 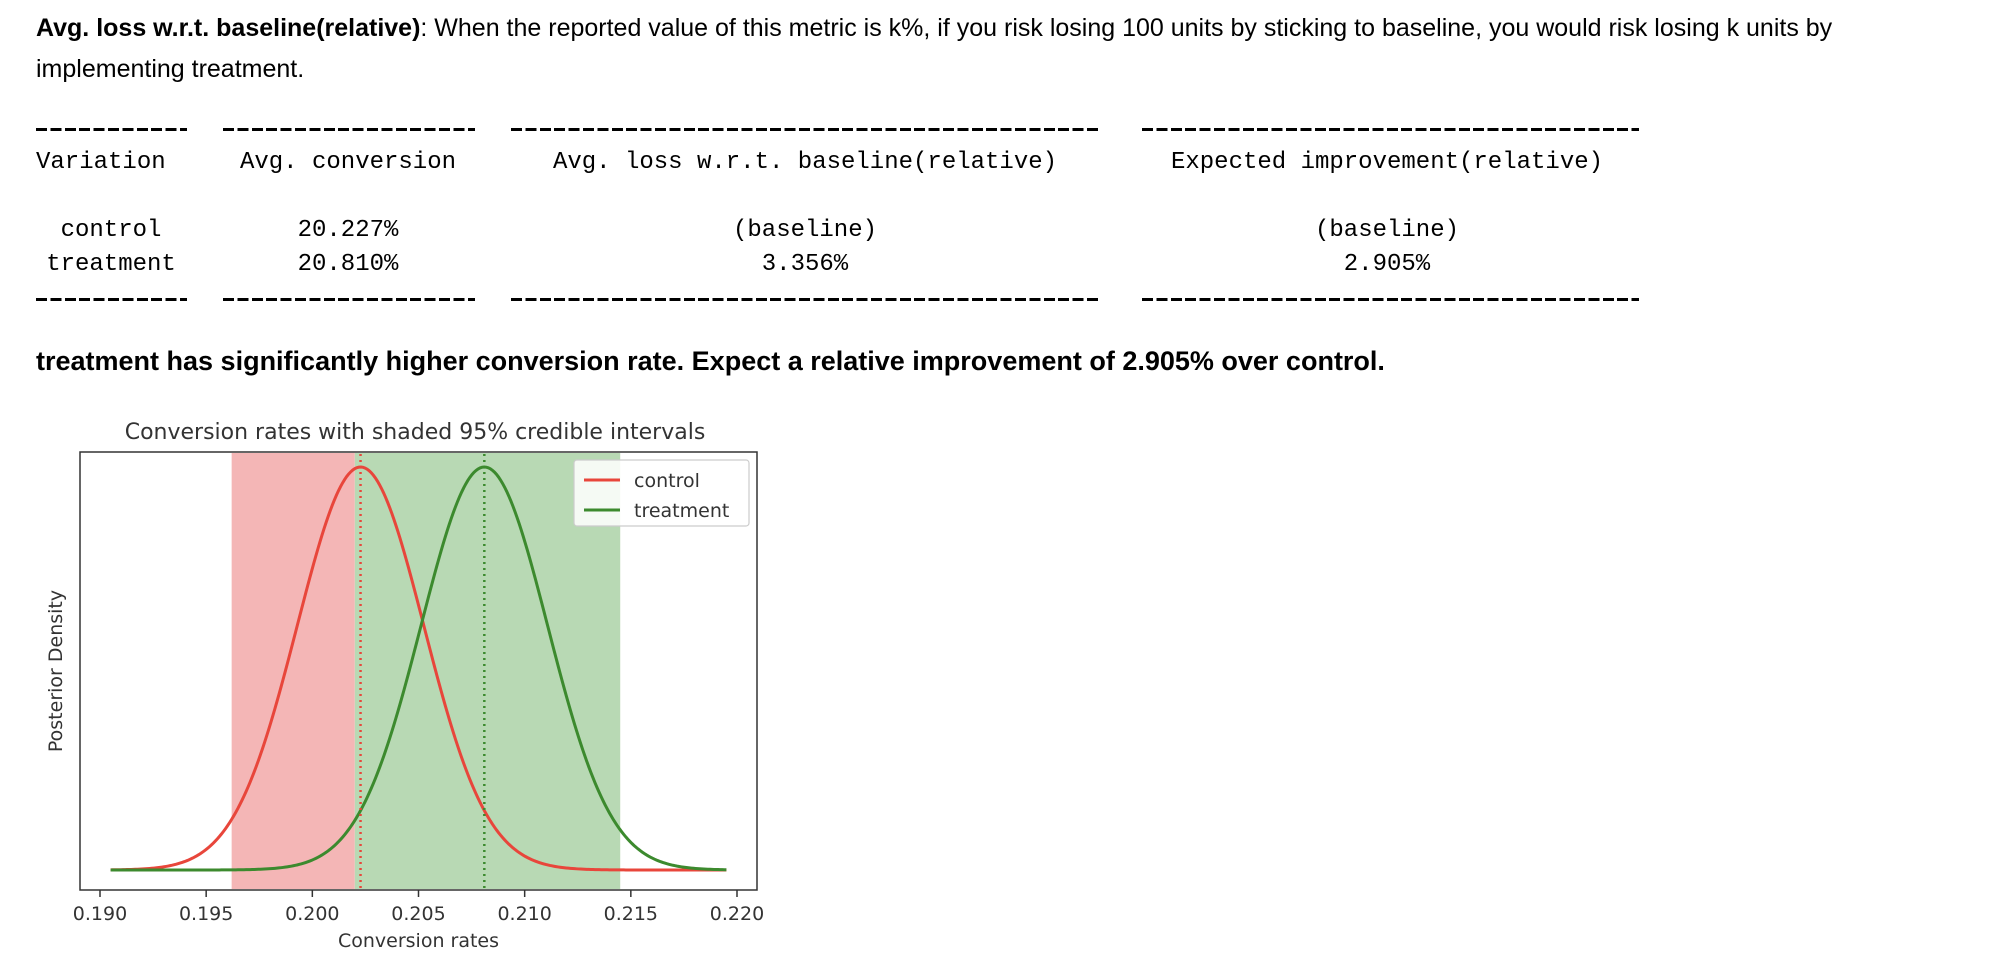 I want to click on density-curve-control, so click(x=418, y=668).